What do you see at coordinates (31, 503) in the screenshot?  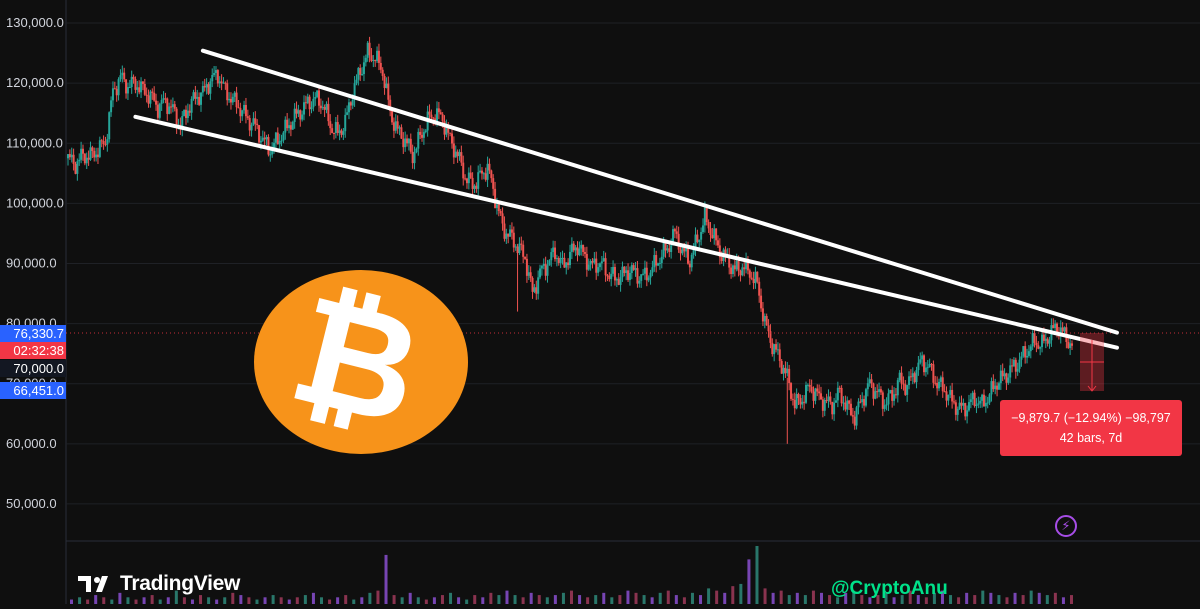 I see `y-tick-label: 50,000.0` at bounding box center [31, 503].